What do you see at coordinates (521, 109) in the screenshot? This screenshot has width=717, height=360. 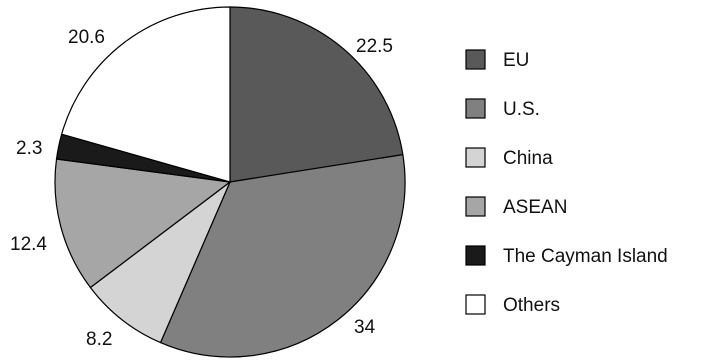 I see `legend-label-u-s: U.S.` at bounding box center [521, 109].